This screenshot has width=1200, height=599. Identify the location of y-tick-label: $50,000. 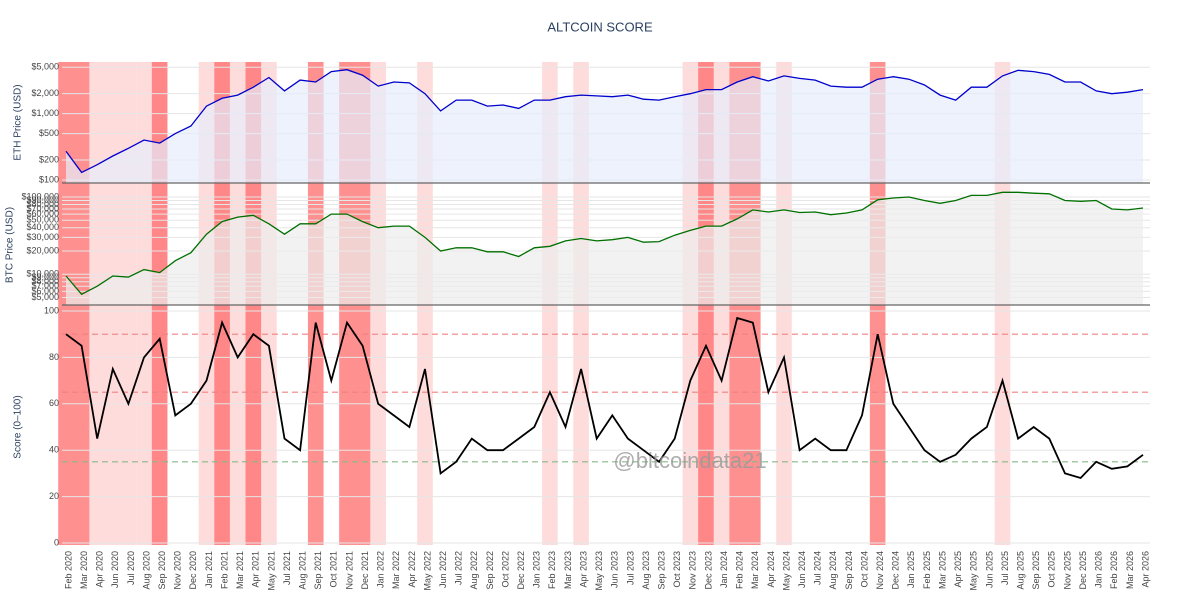
(42, 220).